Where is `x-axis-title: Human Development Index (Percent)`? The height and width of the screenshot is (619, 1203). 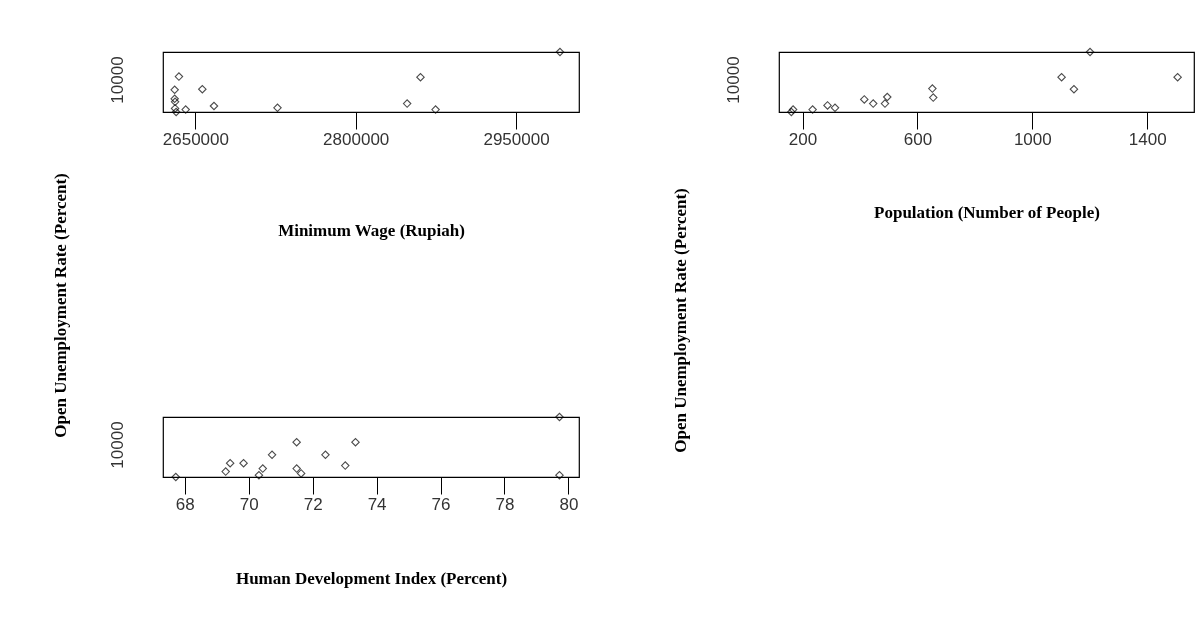
x-axis-title: Human Development Index (Percent) is located at coordinates (371, 578).